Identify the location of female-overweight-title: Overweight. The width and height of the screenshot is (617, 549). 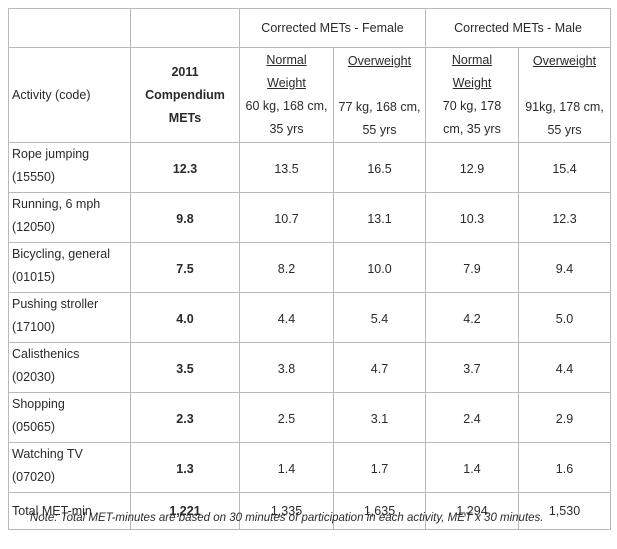
(379, 61).